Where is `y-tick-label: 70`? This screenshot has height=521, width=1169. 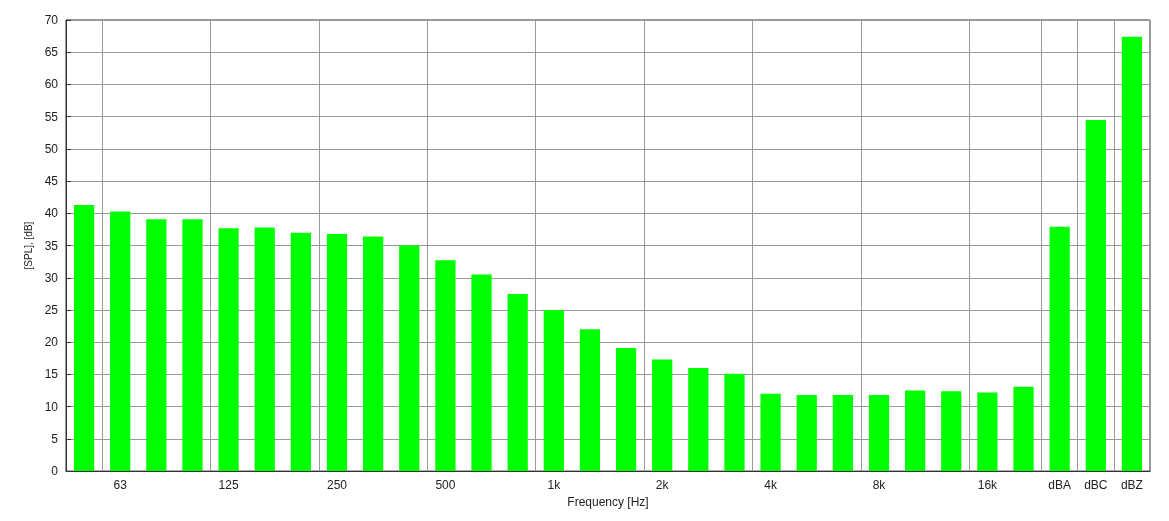
y-tick-label: 70 is located at coordinates (51, 20).